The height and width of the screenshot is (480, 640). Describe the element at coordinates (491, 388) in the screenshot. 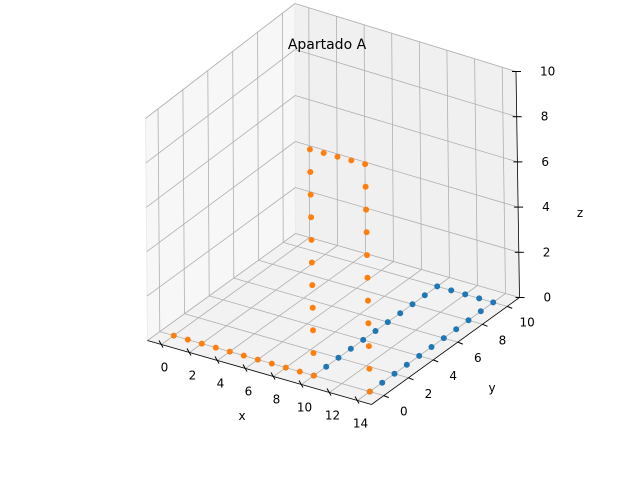

I see `y-axis-label: y` at that location.